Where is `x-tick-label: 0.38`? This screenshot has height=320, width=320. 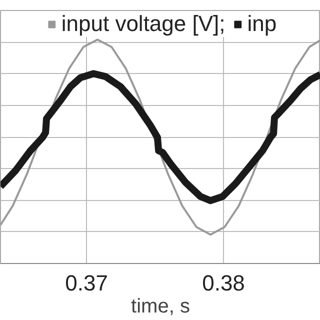
x-tick-label: 0.38 is located at coordinates (223, 283).